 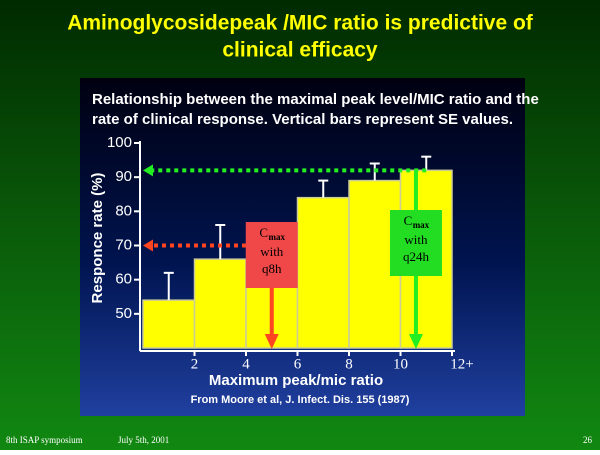 I want to click on x-tick-label: 2, so click(x=195, y=364).